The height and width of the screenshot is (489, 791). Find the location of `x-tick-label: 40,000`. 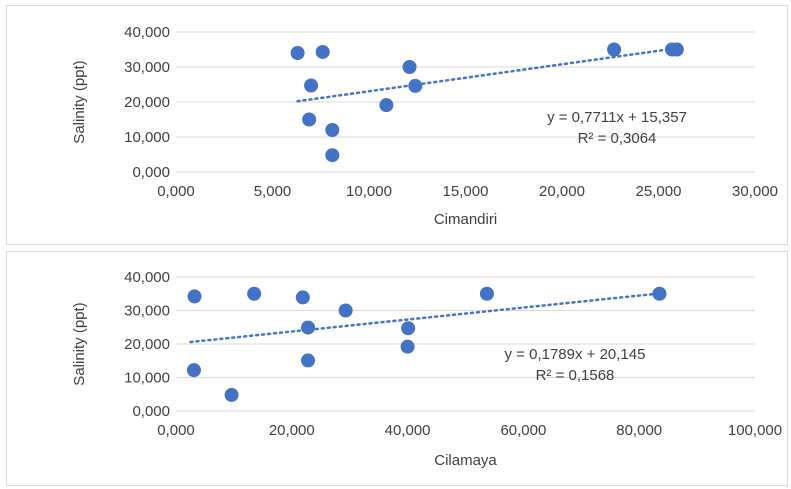

x-tick-label: 40,000 is located at coordinates (408, 430).